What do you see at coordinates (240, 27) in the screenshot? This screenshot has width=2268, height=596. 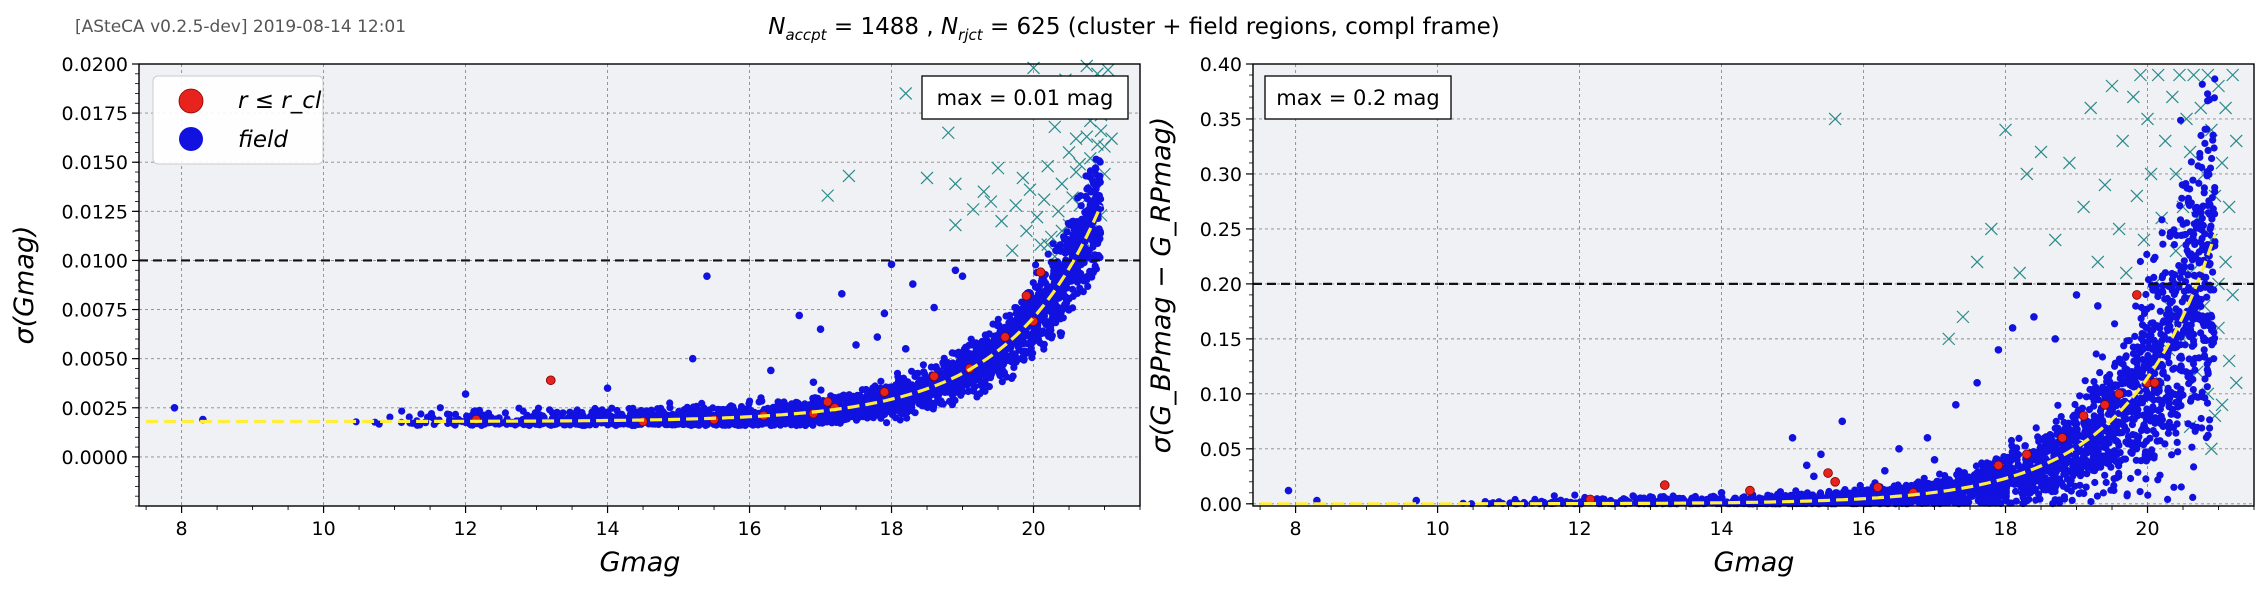 I see `version-stamp: [ASteCA v0.2.5-dev] 2019-08-14 12:01` at bounding box center [240, 27].